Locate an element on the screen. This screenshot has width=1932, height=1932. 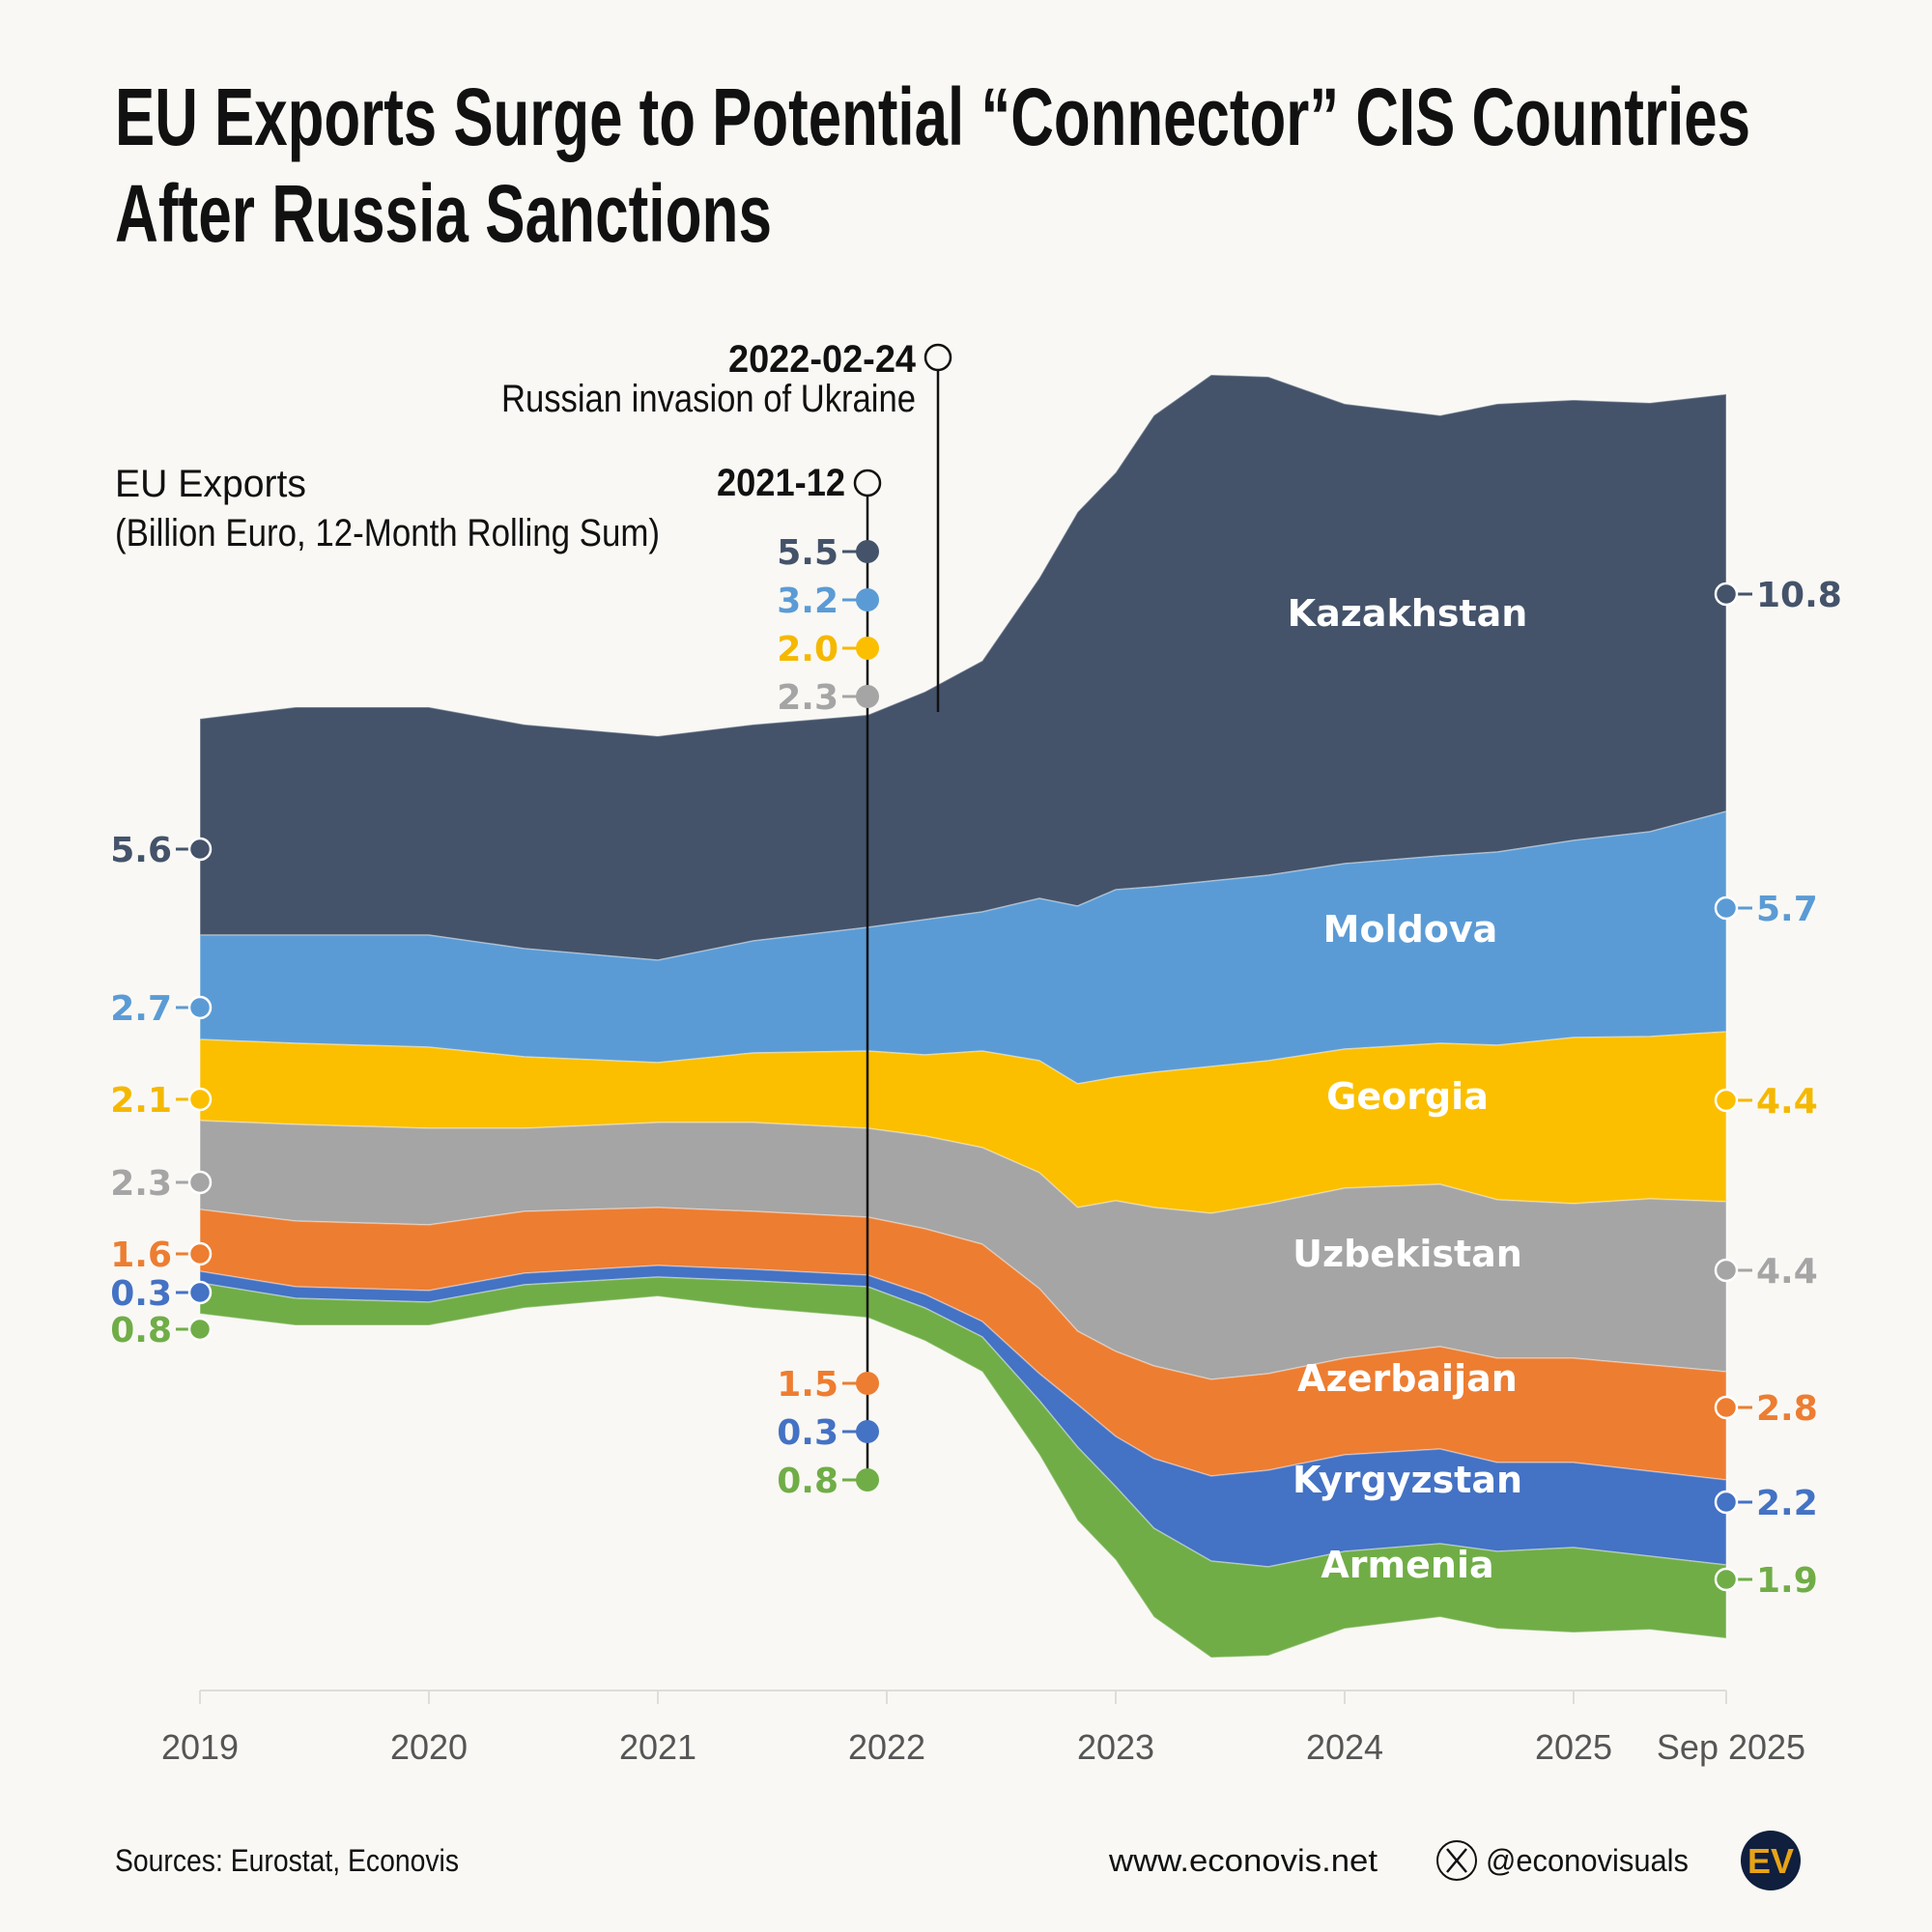
series-label-georgia: Georgia is located at coordinates (1407, 1096).